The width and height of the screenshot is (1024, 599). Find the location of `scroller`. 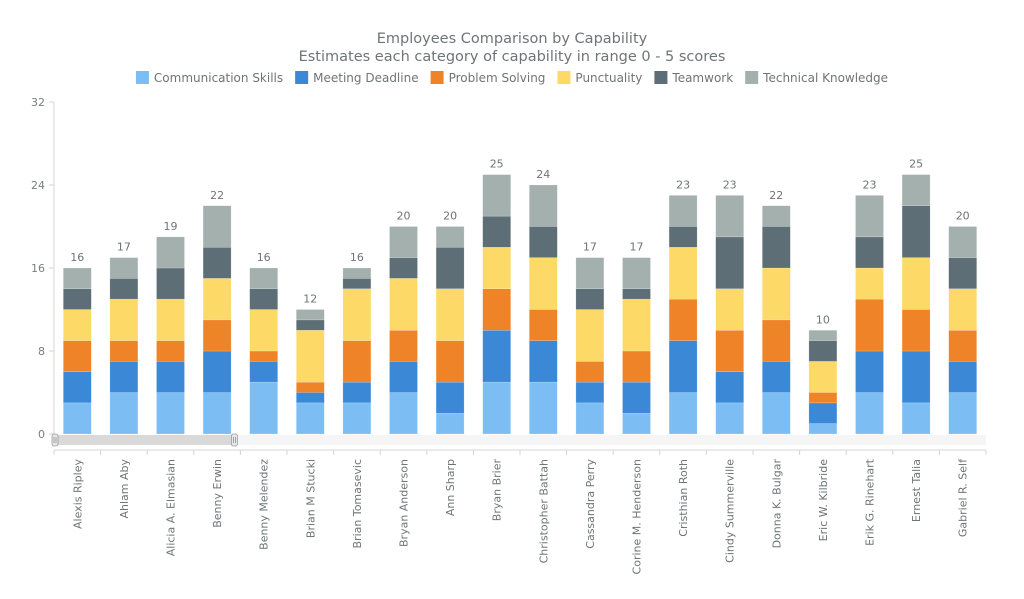

scroller is located at coordinates (518, 440).